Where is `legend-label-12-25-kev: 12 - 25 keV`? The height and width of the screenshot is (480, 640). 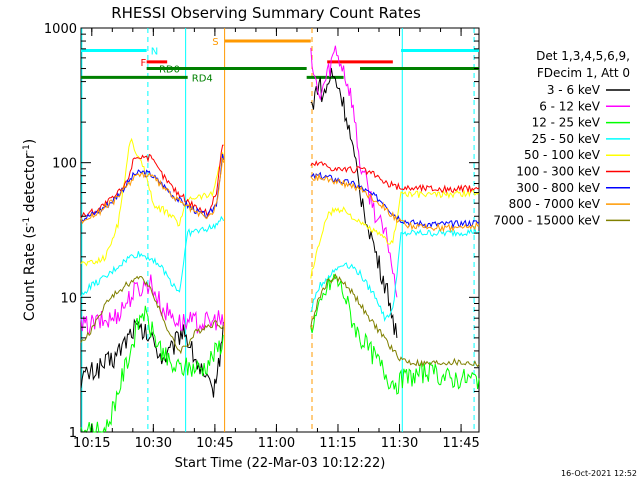 legend-label-12-25-kev: 12 - 25 keV is located at coordinates (566, 123).